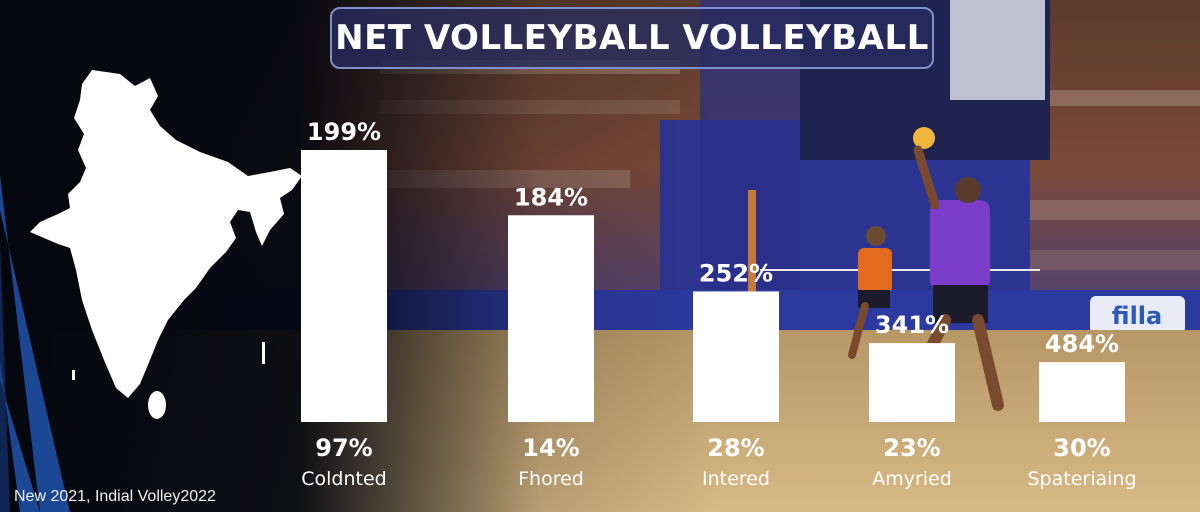  I want to click on footnote: New 2021, Indial Volley2022, so click(115, 496).